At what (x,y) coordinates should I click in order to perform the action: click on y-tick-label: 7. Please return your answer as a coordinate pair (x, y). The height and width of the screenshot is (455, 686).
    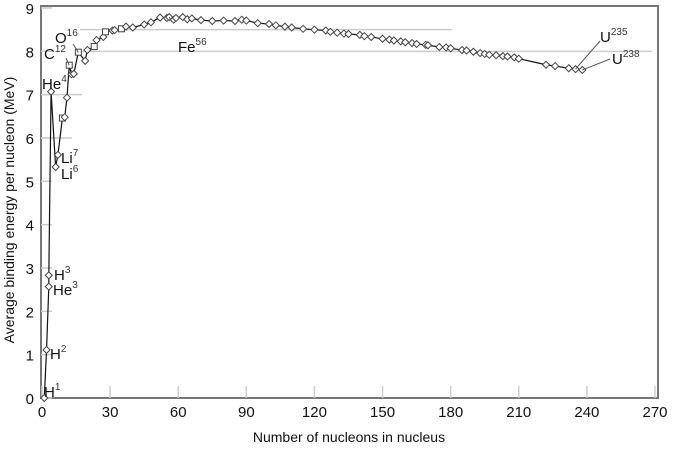
    Looking at the image, I should click on (30, 96).